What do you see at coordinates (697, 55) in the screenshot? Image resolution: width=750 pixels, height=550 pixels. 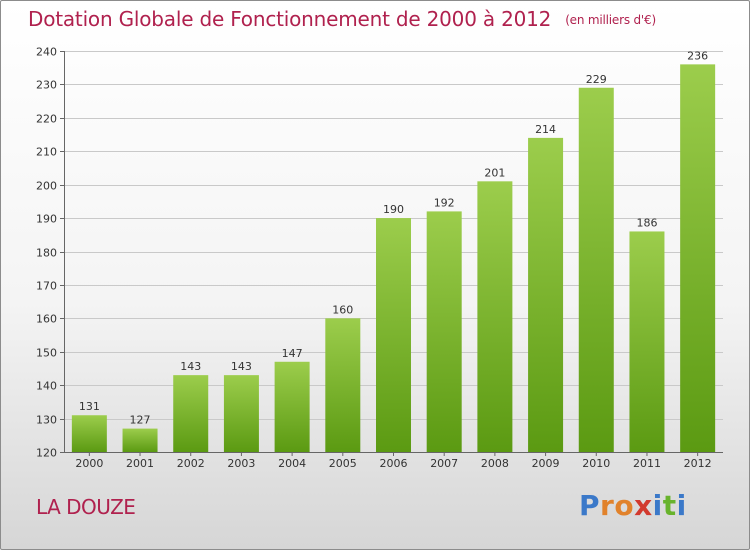 I see `data-label: 236` at bounding box center [697, 55].